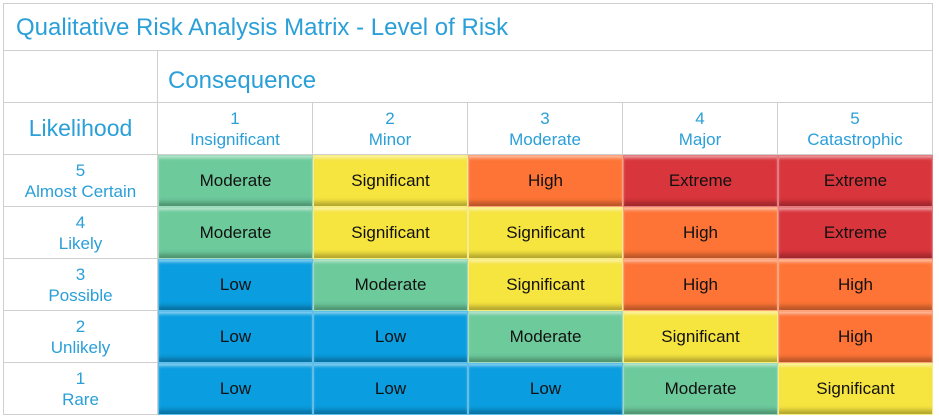 The image size is (939, 418). What do you see at coordinates (80, 378) in the screenshot?
I see `likelihood-number: 1` at bounding box center [80, 378].